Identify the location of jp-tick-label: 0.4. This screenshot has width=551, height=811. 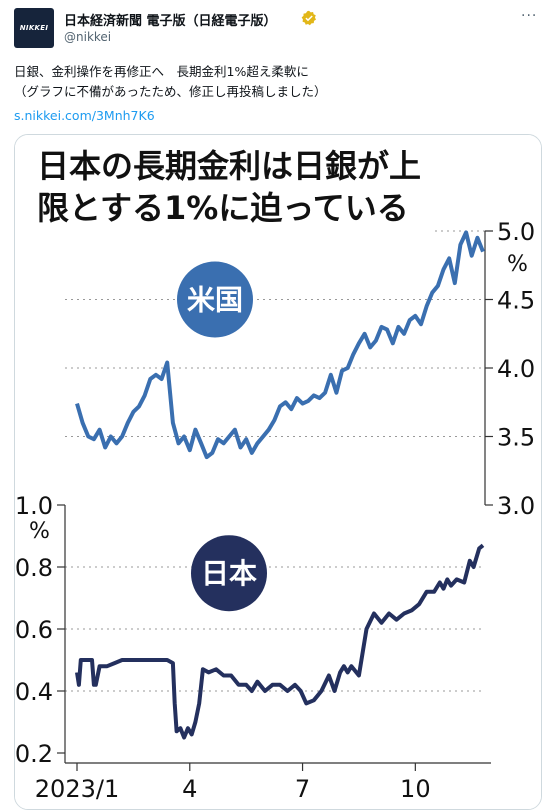
(34, 692).